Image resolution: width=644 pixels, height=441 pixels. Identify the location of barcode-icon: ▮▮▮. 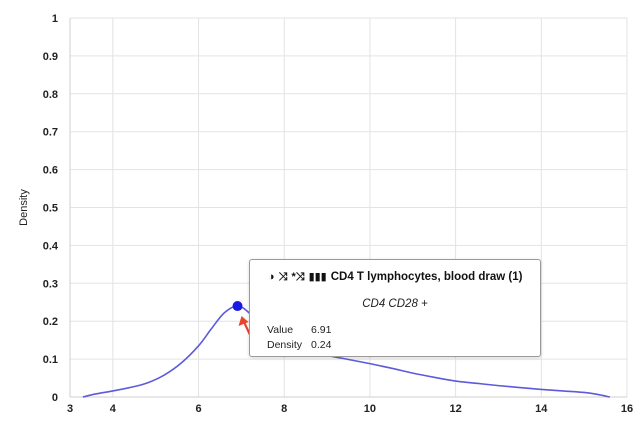
(317, 276).